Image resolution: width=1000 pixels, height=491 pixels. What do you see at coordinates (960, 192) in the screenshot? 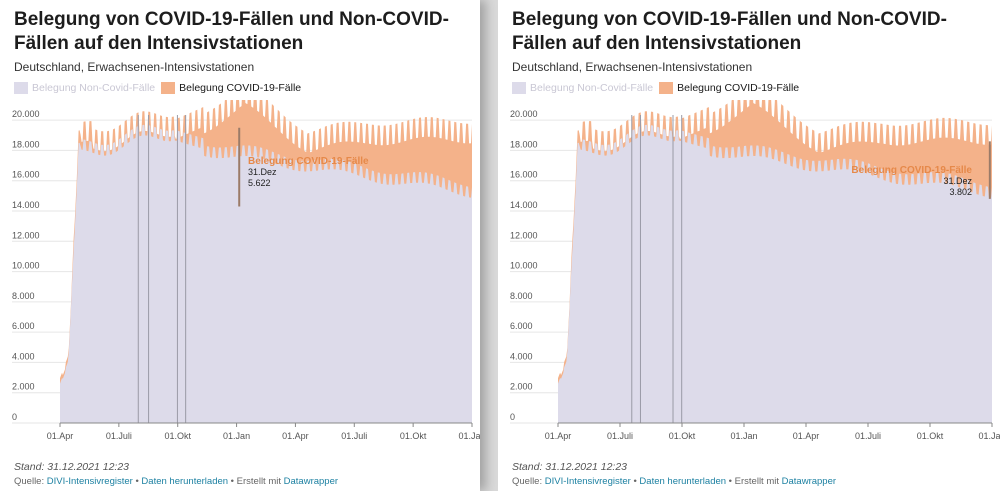
I see `annotation-value: 3.802` at bounding box center [960, 192].